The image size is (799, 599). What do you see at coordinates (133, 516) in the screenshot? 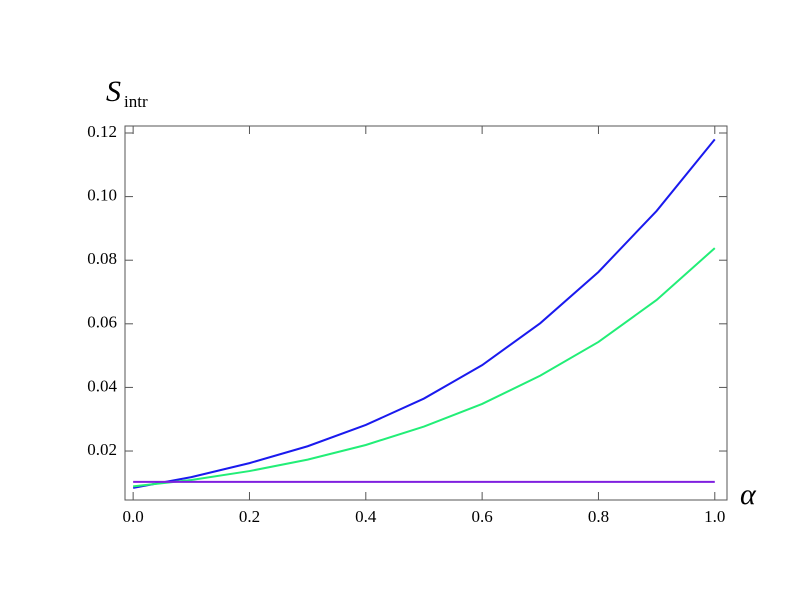
I see `x-tick-label: 0.0` at bounding box center [133, 516].